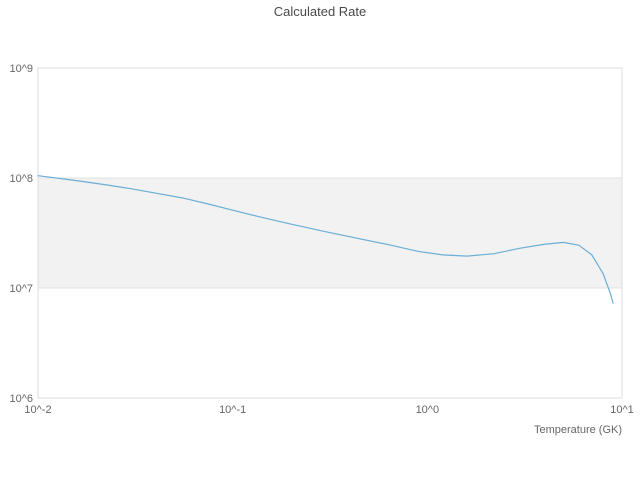  I want to click on x-tick-label: 10^-1, so click(232, 410).